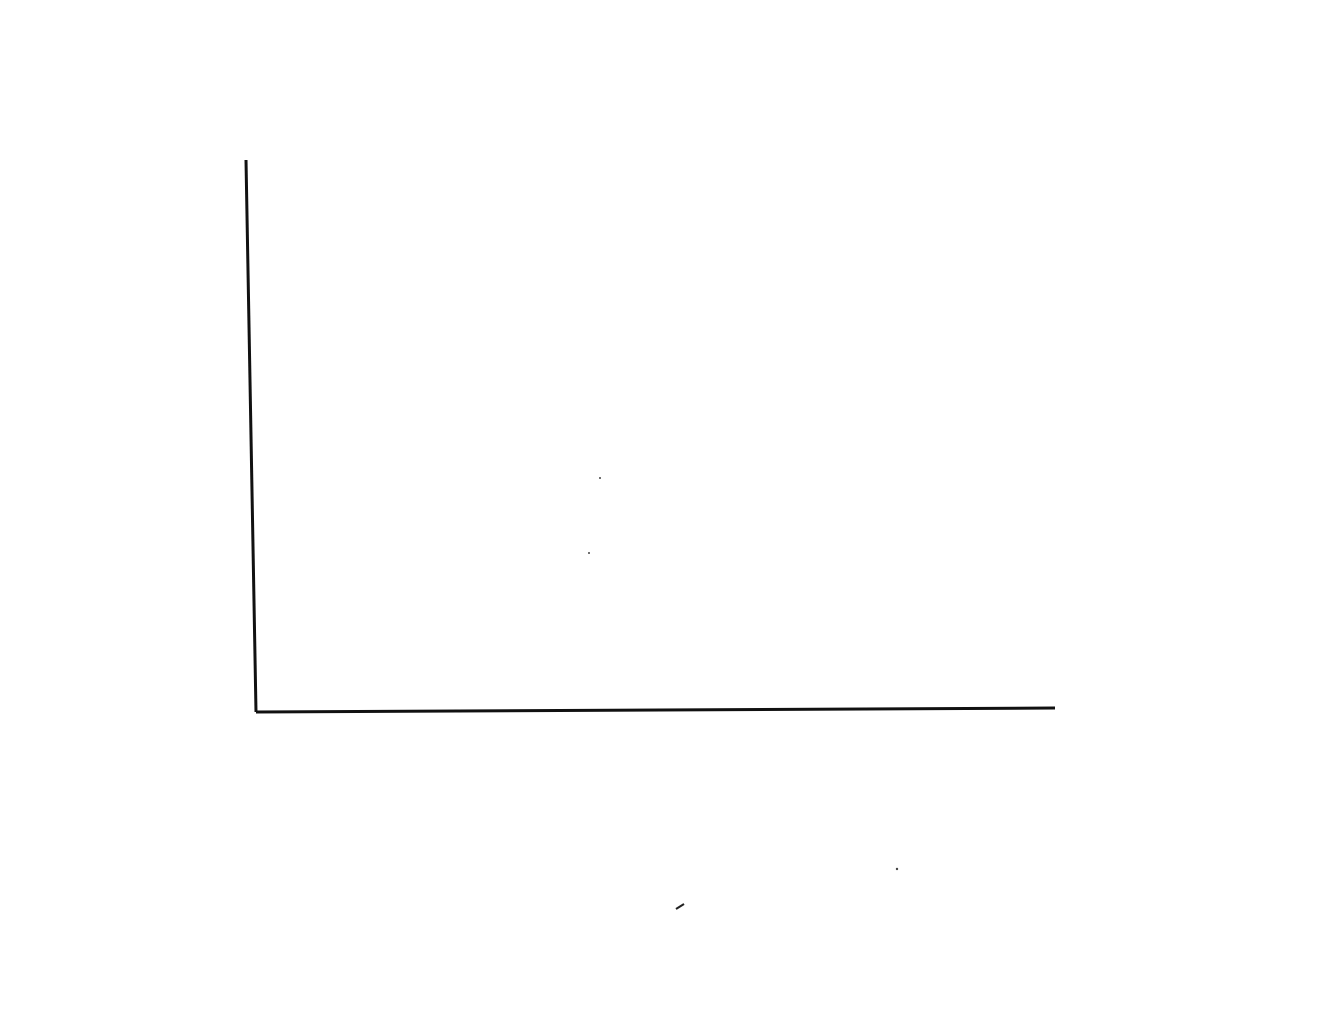 Image resolution: width=1339 pixels, height=1009 pixels. I want to click on x-axis, so click(655, 710).